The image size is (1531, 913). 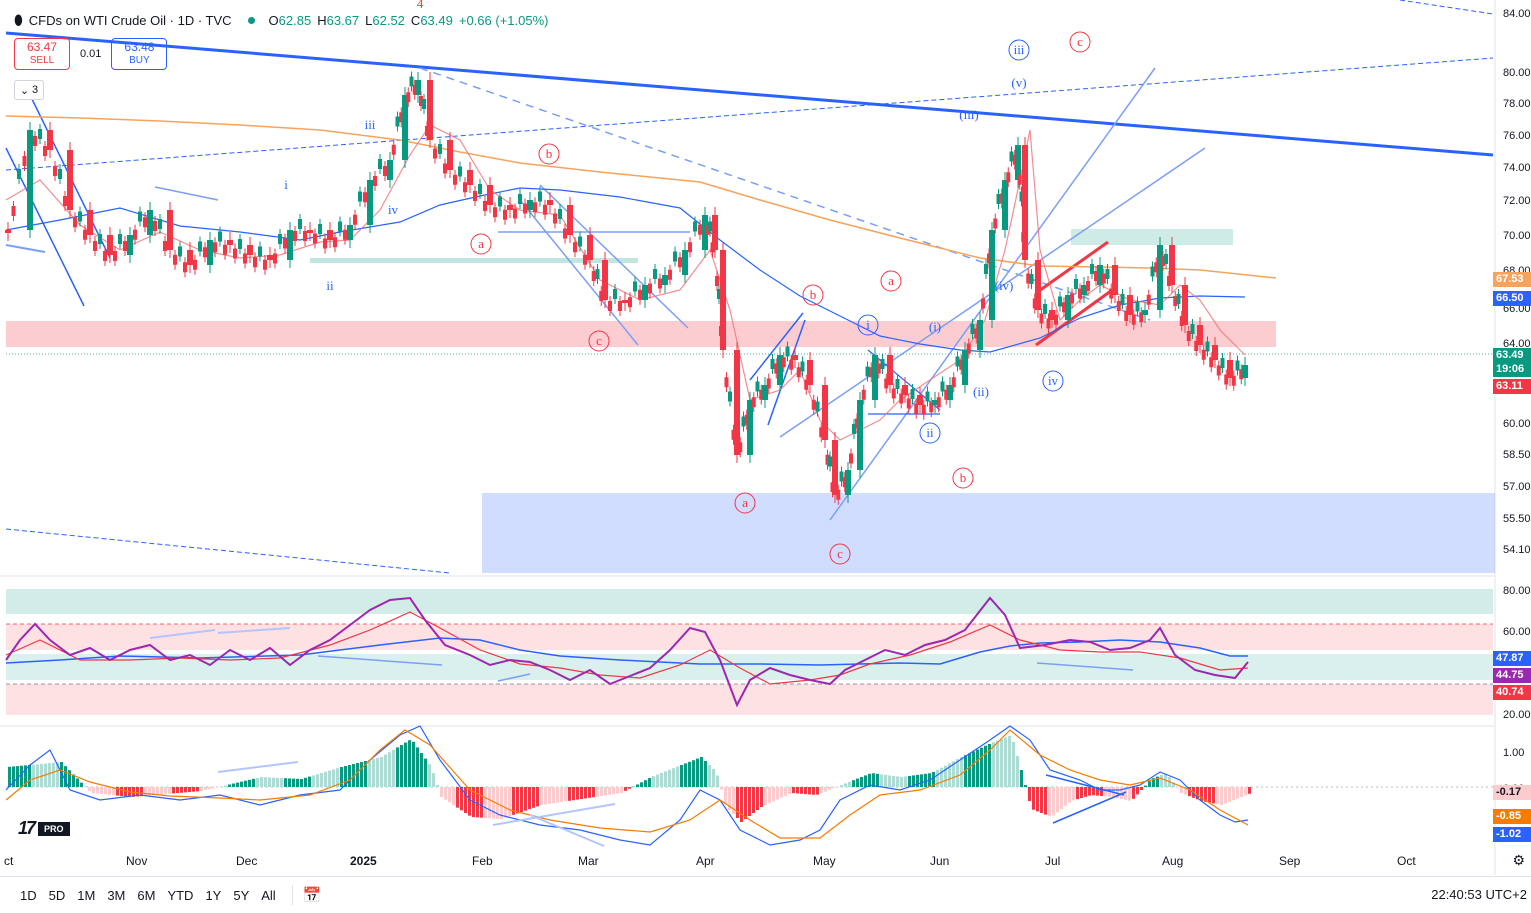 What do you see at coordinates (1019, 49) in the screenshot?
I see `wave-label-blue: iii` at bounding box center [1019, 49].